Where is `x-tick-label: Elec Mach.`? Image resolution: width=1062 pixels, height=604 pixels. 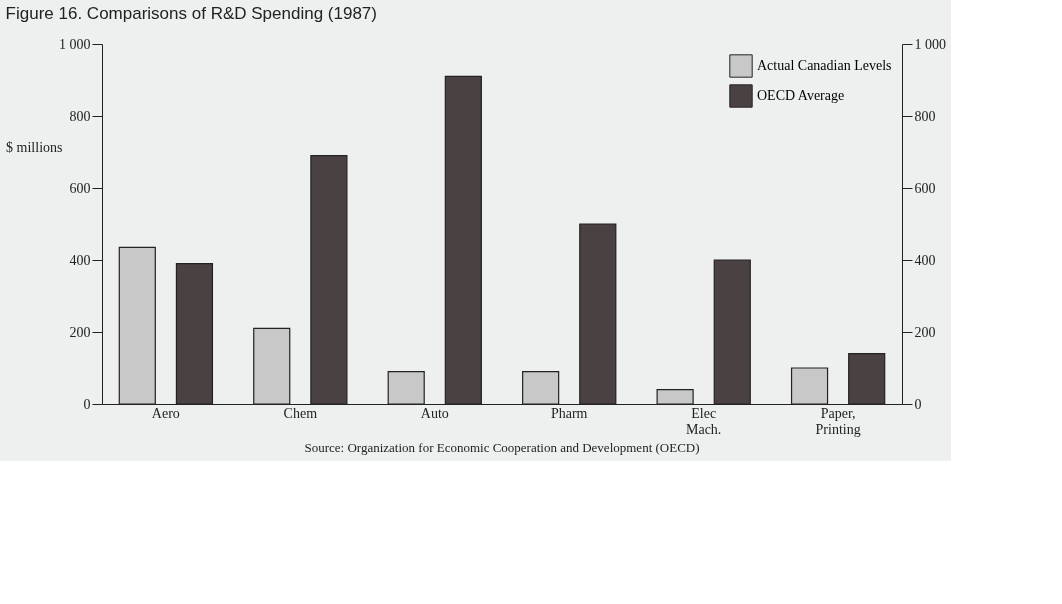
x-tick-label: Elec Mach. is located at coordinates (703, 421).